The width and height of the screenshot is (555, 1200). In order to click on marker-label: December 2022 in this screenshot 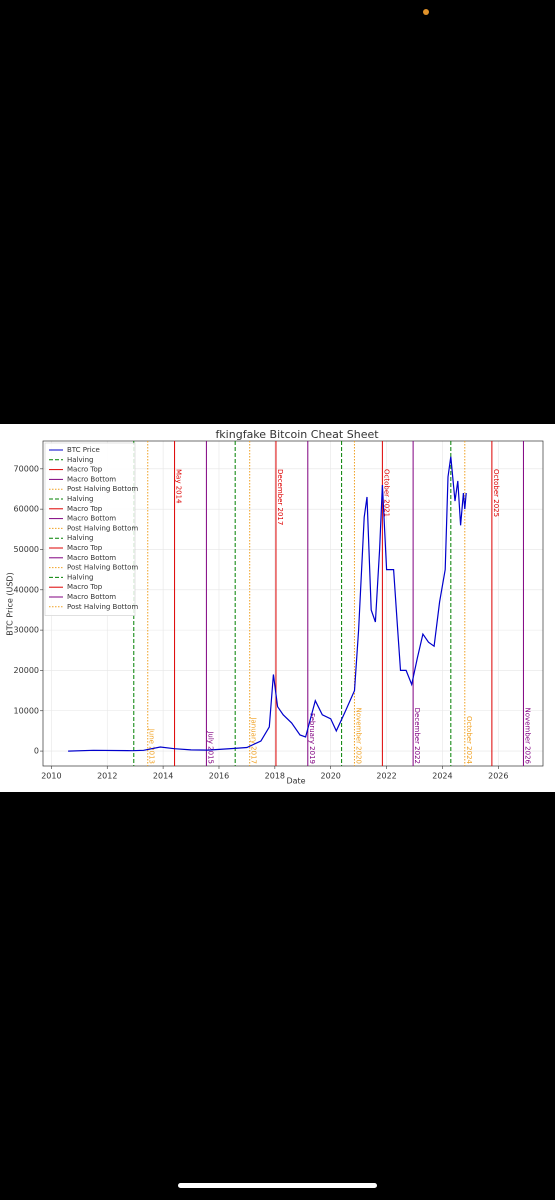, I will do `click(417, 736)`.